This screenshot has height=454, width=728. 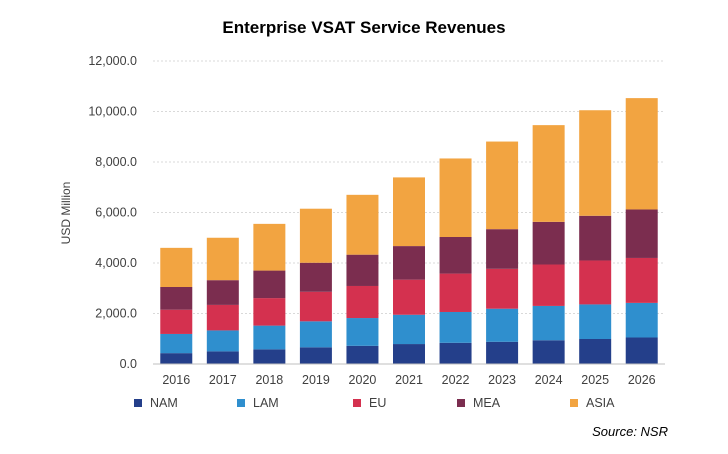 I want to click on bar-segment-asia-2021, so click(x=409, y=212).